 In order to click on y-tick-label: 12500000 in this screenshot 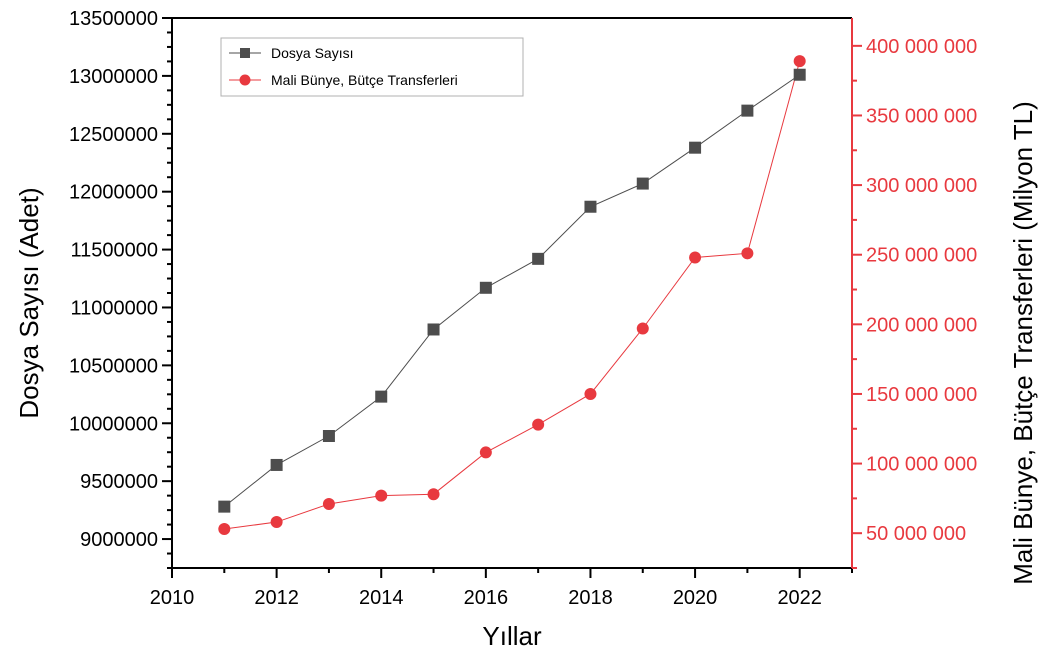, I will do `click(113, 135)`.